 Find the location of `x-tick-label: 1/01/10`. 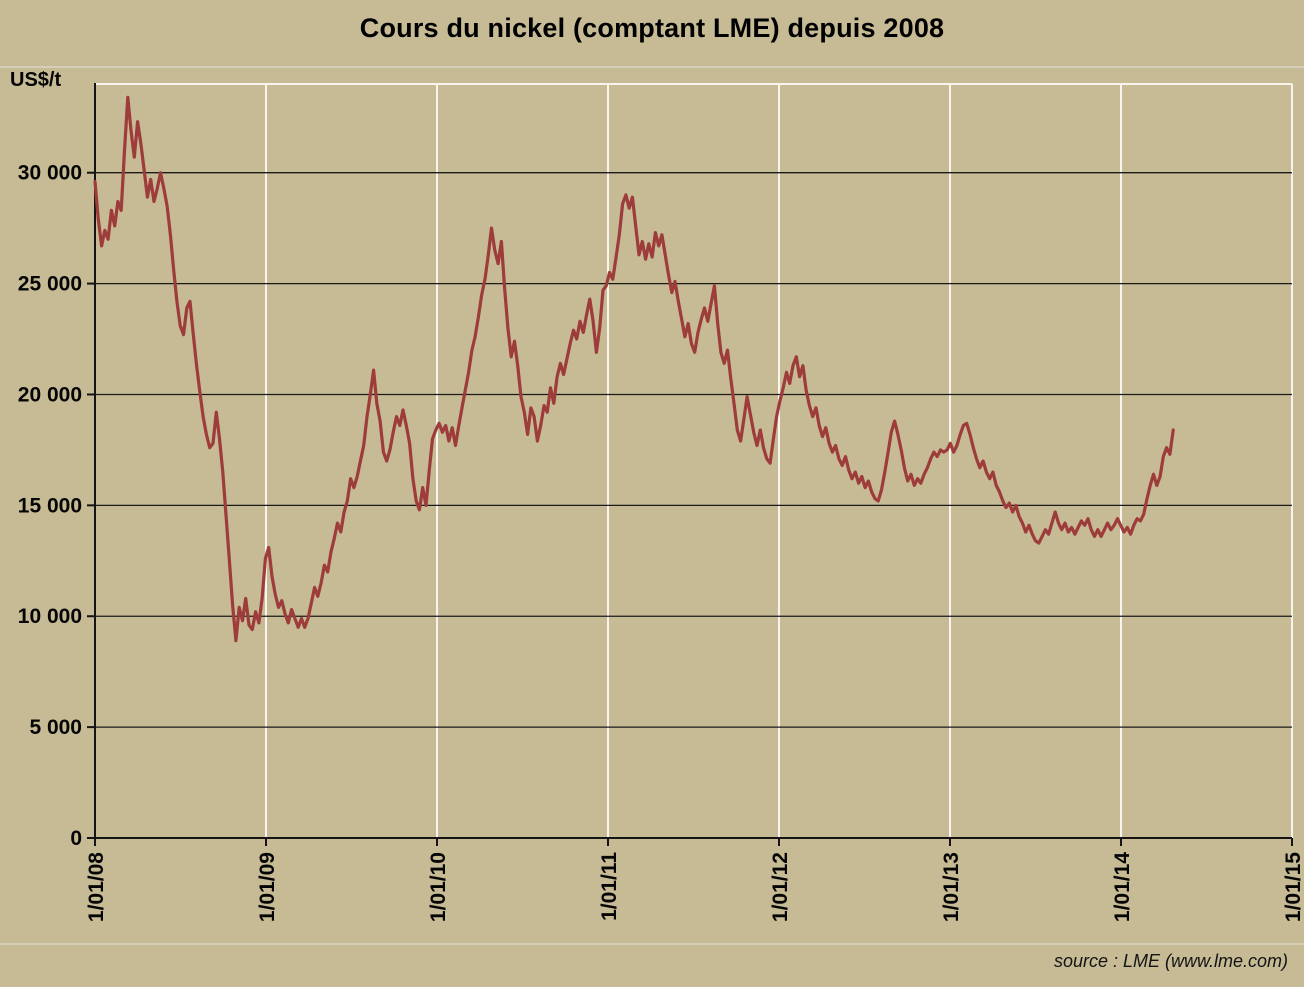

x-tick-label: 1/01/10 is located at coordinates (438, 887).